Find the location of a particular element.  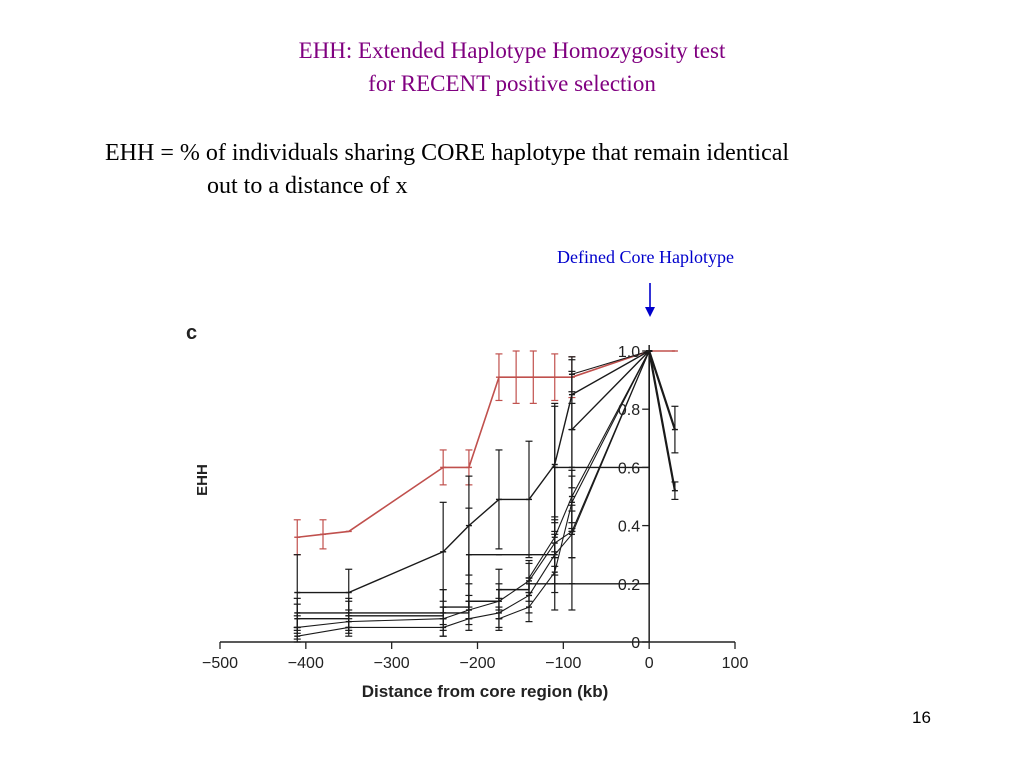

x-tick-label: 0 is located at coordinates (649, 663).